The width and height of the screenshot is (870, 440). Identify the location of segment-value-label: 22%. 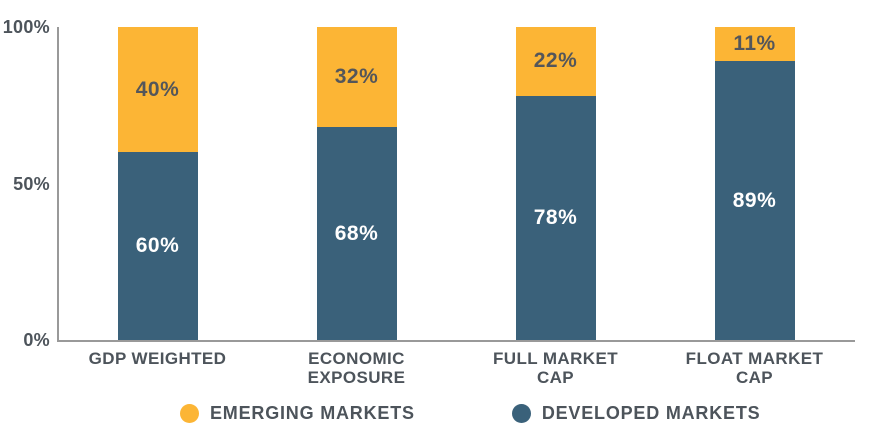
(555, 61).